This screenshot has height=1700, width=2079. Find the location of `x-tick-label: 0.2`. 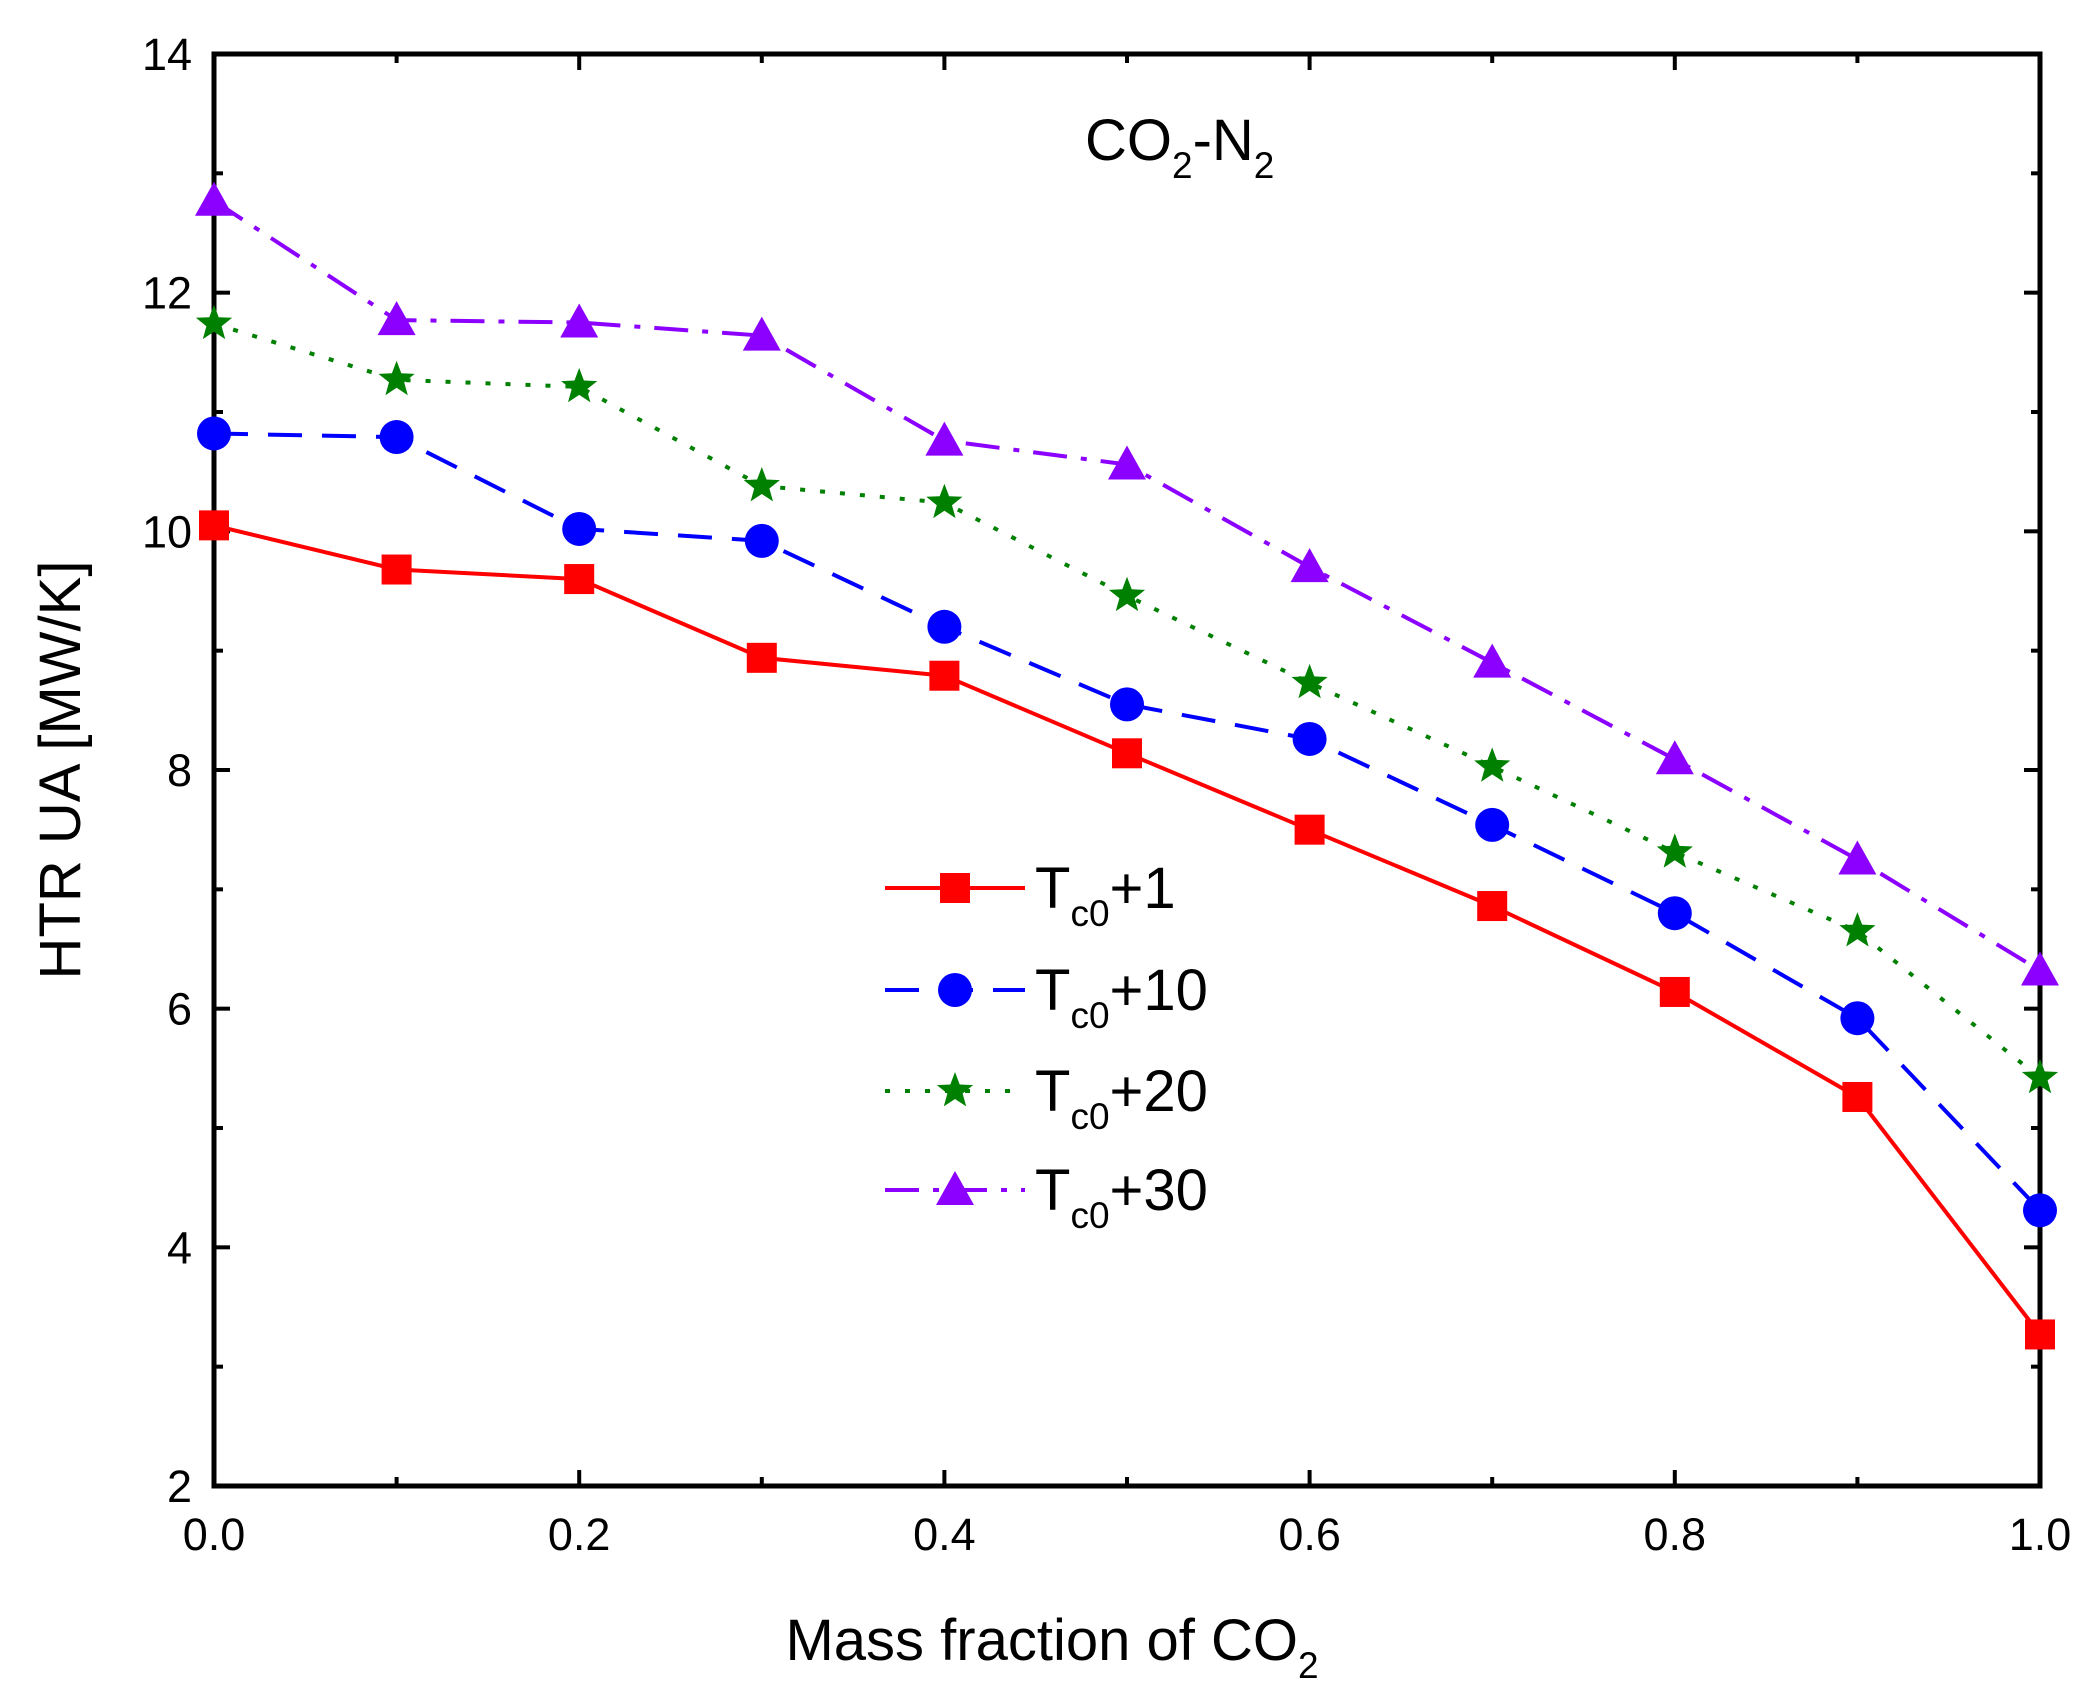

x-tick-label: 0.2 is located at coordinates (579, 1534).